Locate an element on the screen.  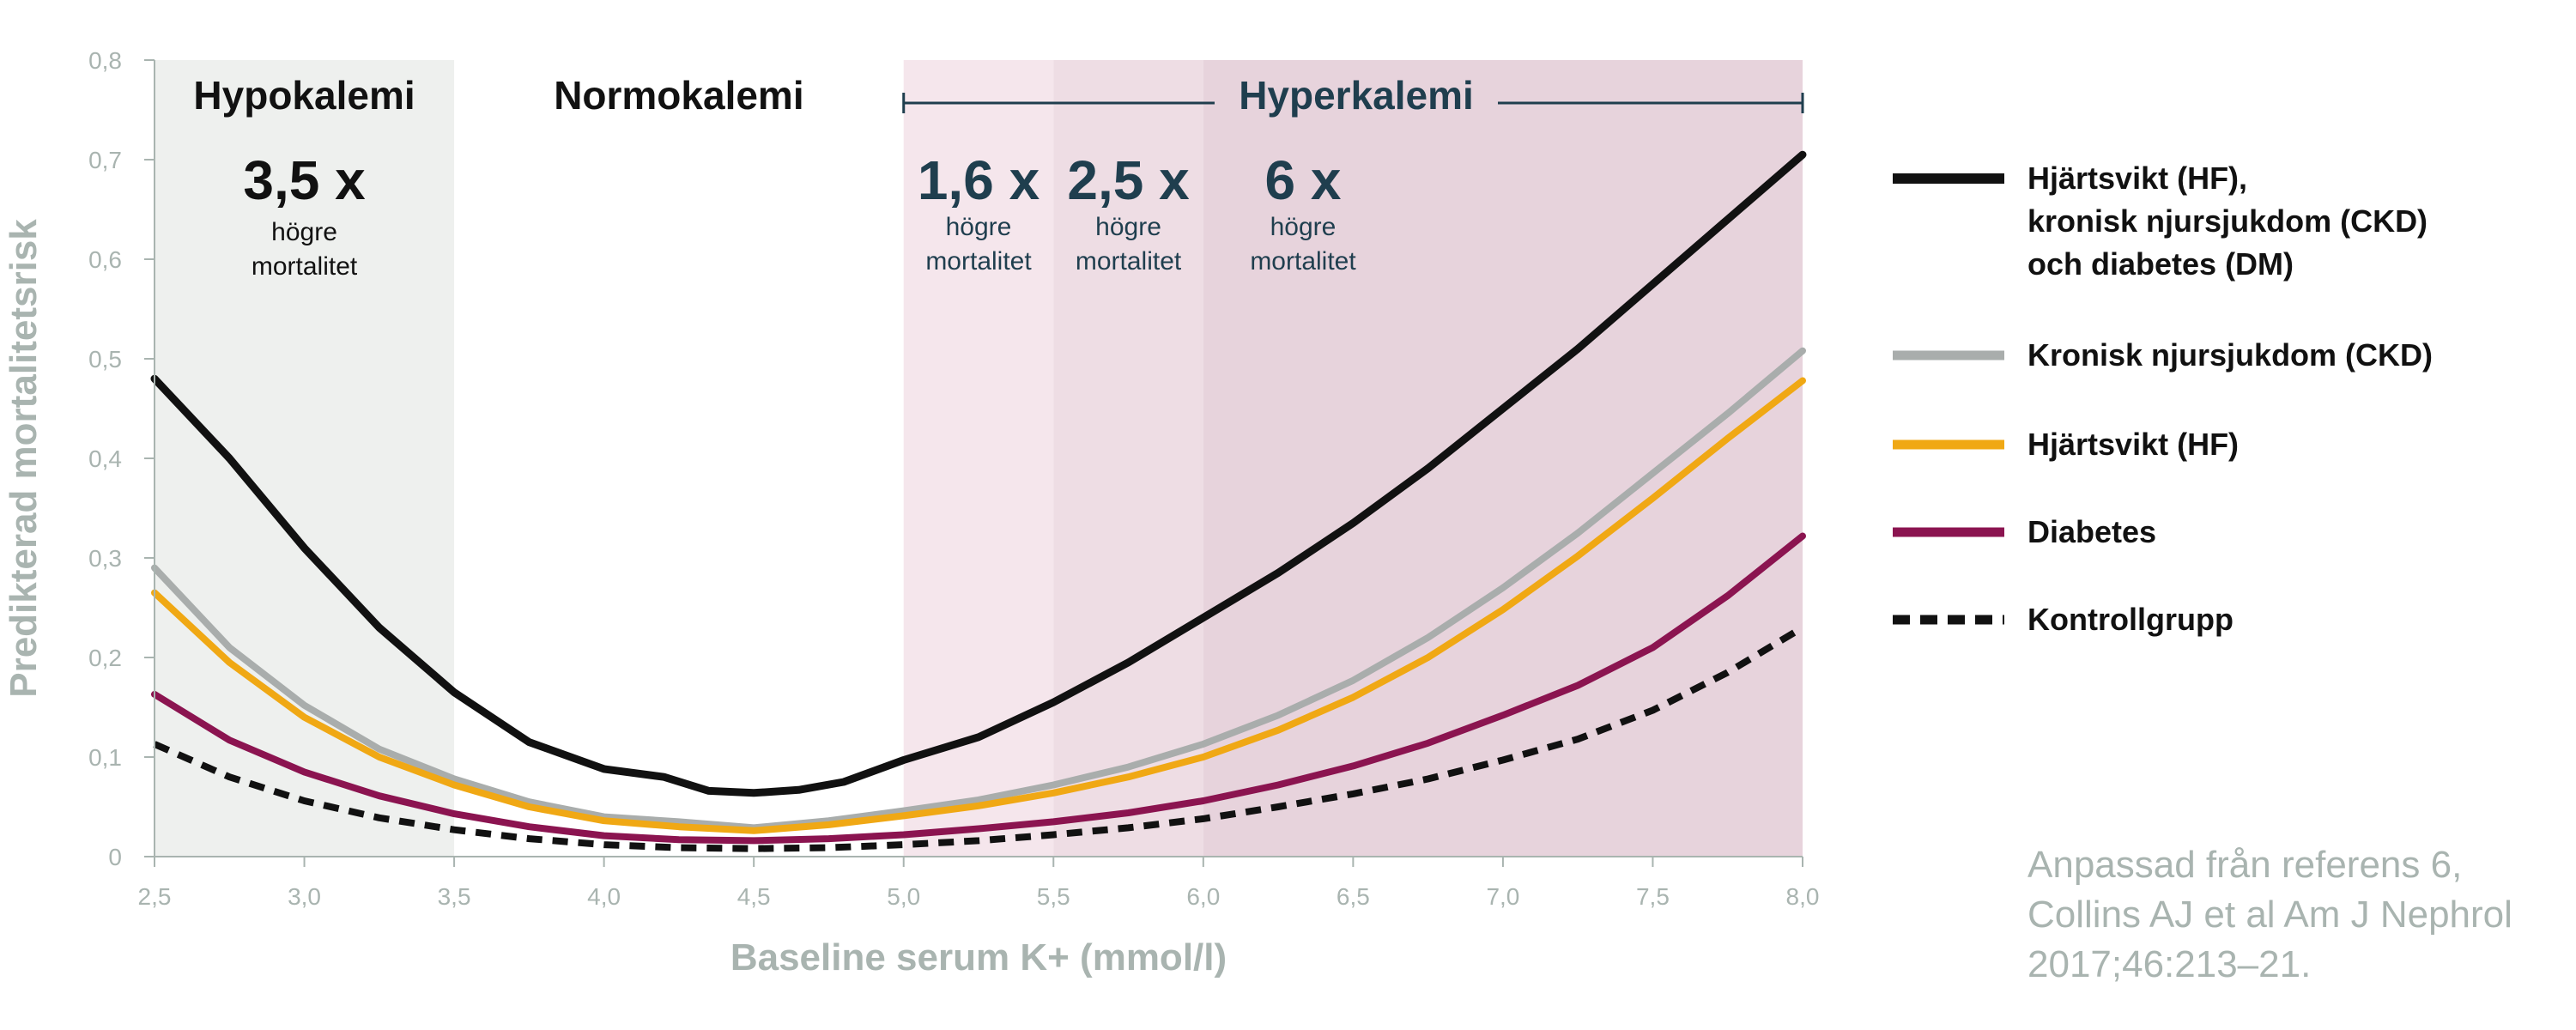
x-tick-label: 7,5 is located at coordinates (1653, 896).